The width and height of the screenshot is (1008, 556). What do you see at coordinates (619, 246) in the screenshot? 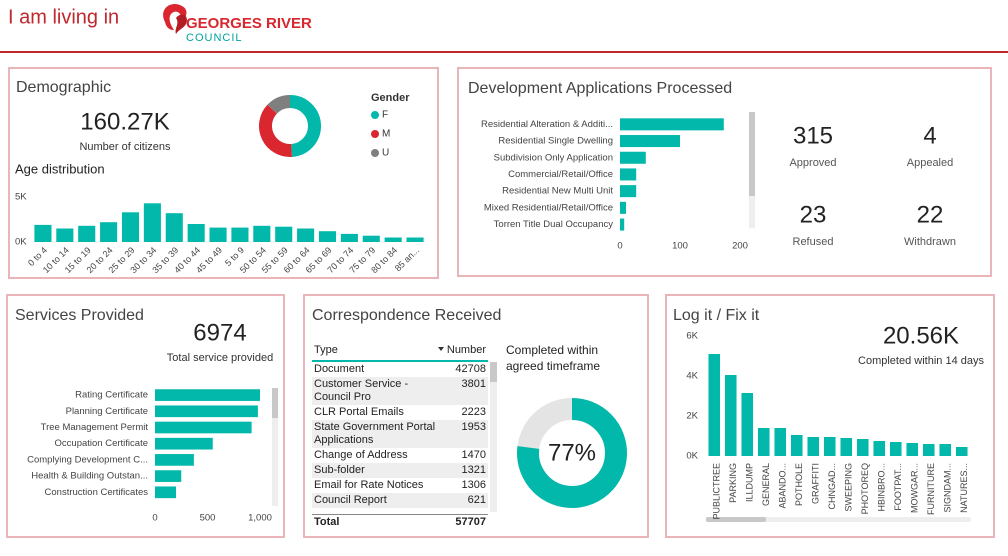
I see `x-tick-label: 0` at bounding box center [619, 246].